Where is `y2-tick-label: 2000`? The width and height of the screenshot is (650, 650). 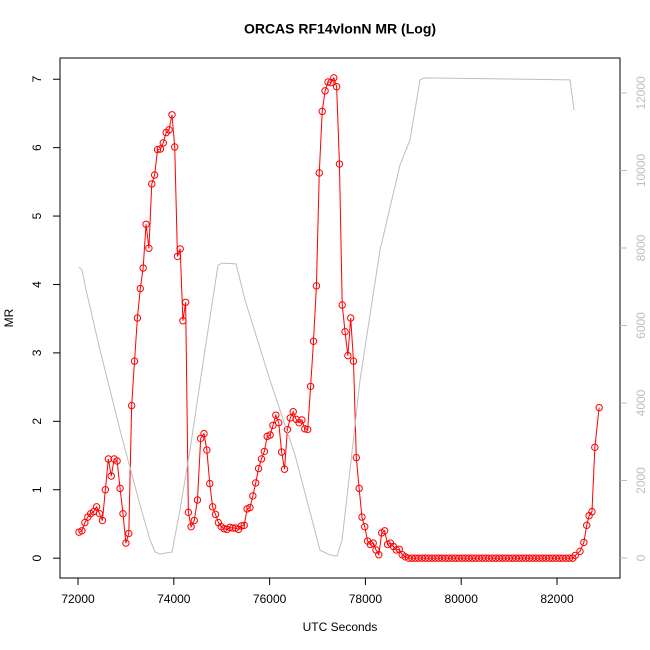 y2-tick-label: 2000 is located at coordinates (641, 480).